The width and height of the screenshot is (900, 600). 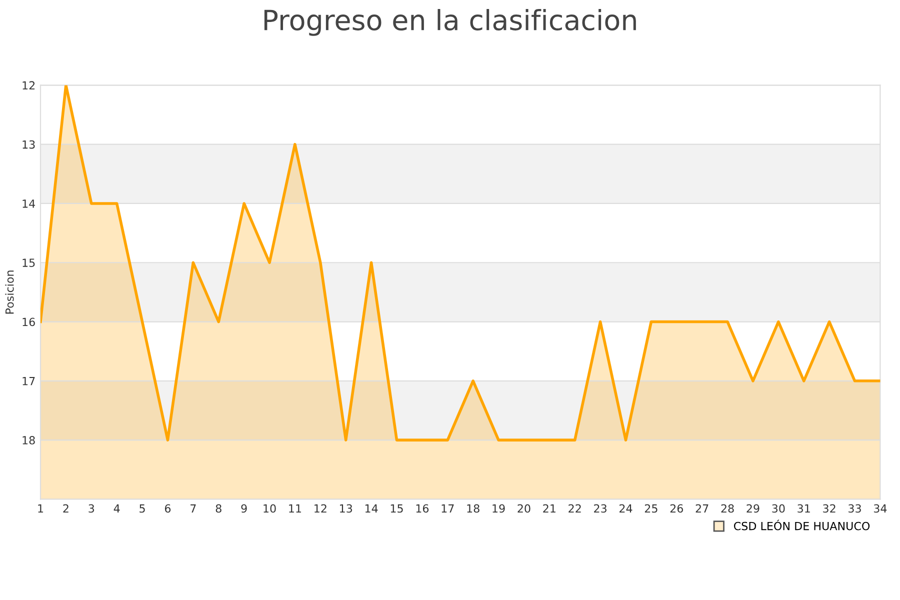 I want to click on x-tick-label: 18, so click(x=473, y=508).